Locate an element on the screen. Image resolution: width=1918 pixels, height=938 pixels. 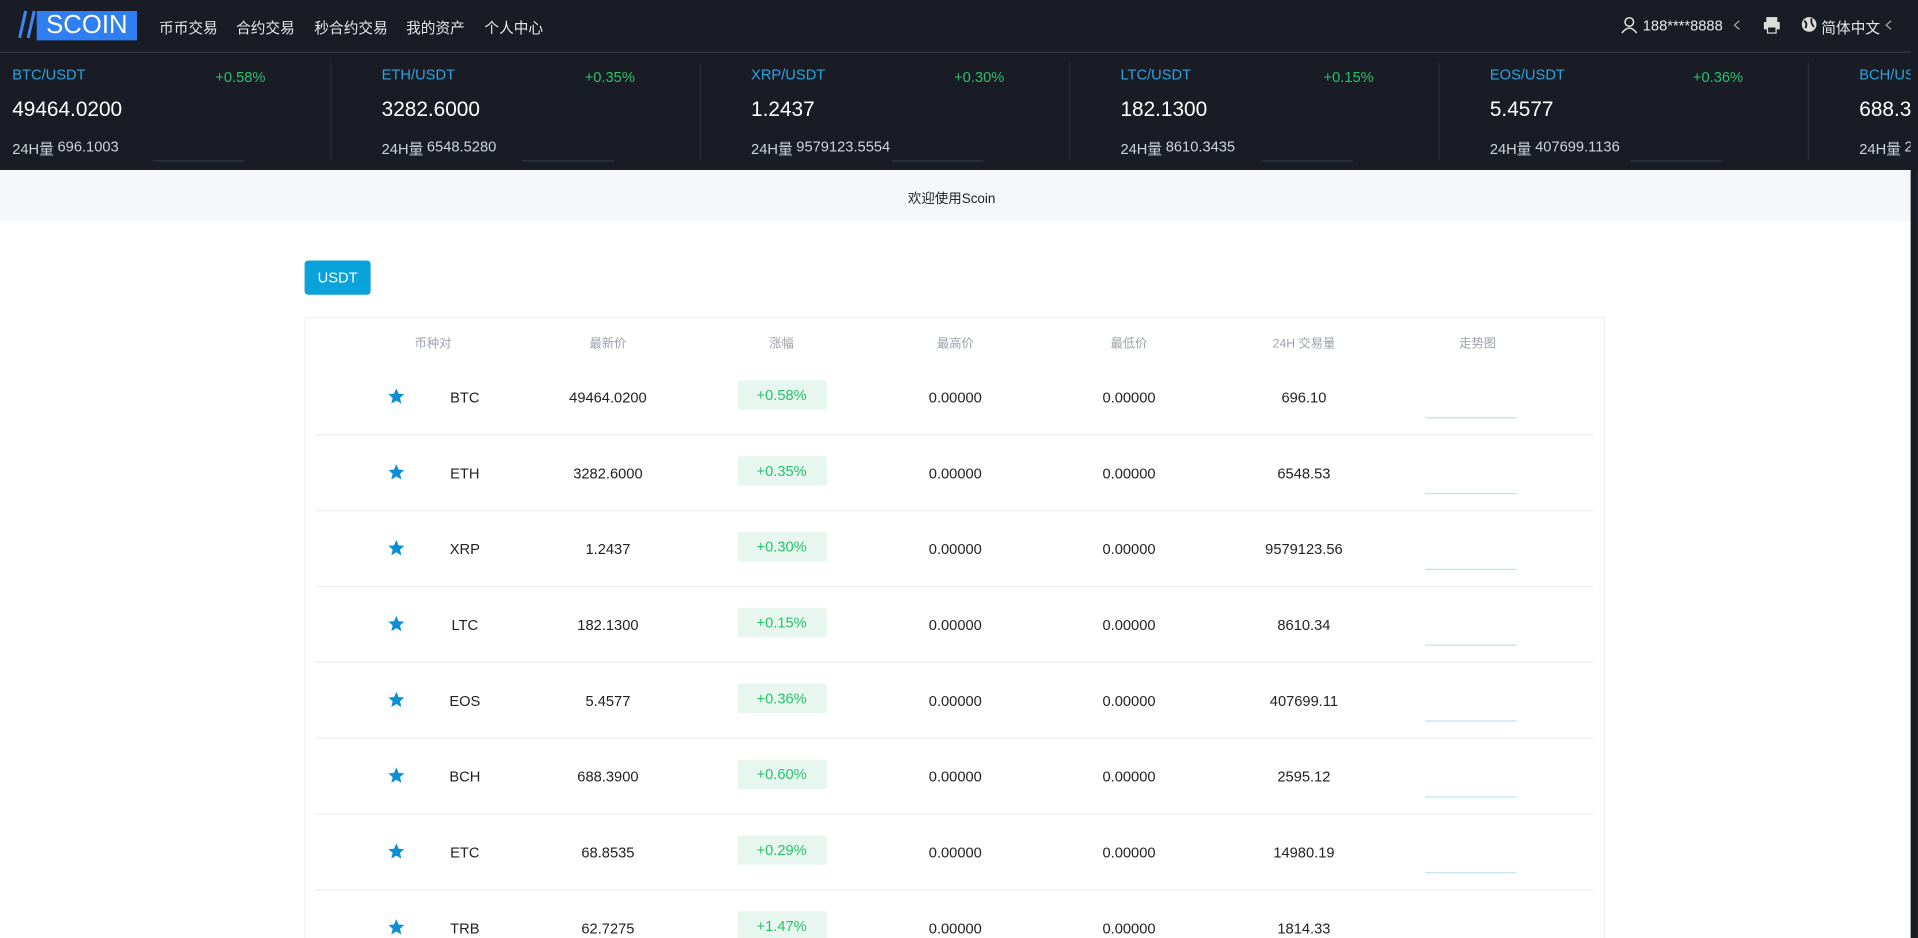
language: 简体中文 is located at coordinates (1851, 28).